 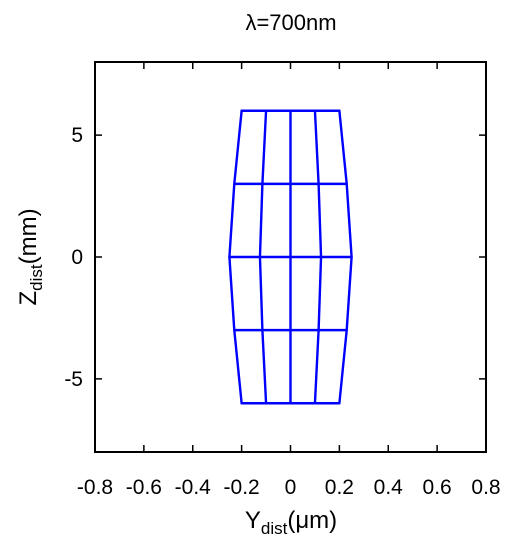 What do you see at coordinates (242, 487) in the screenshot?
I see `x-tick-label: -0.2` at bounding box center [242, 487].